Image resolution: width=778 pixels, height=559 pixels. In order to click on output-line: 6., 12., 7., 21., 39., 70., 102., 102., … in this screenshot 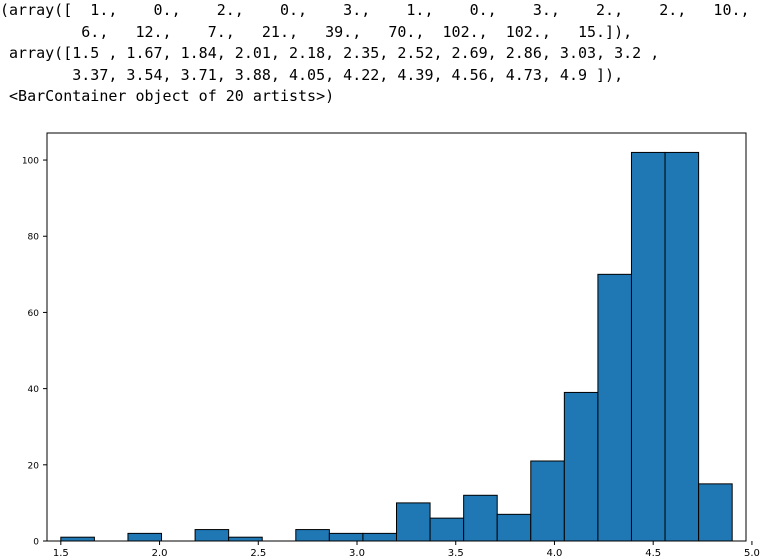, I will do `click(316, 31)`.